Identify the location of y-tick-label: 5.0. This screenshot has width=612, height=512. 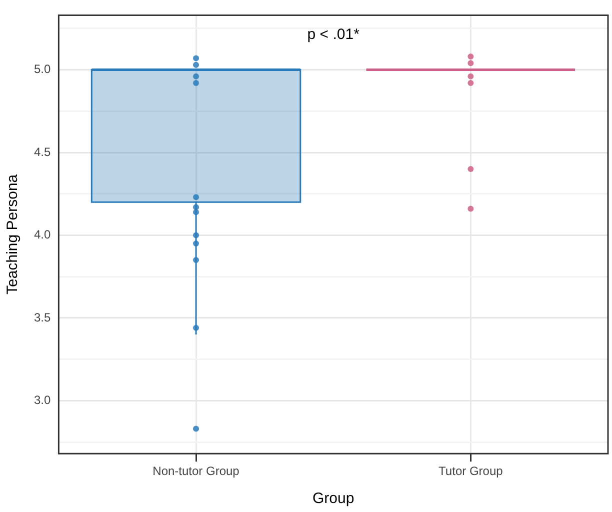
(42, 69).